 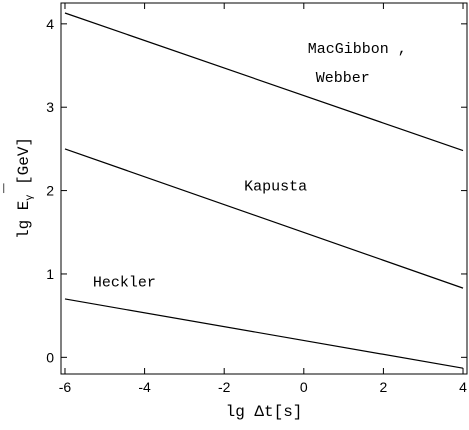 What do you see at coordinates (50, 24) in the screenshot?
I see `y-tick-label: 4` at bounding box center [50, 24].